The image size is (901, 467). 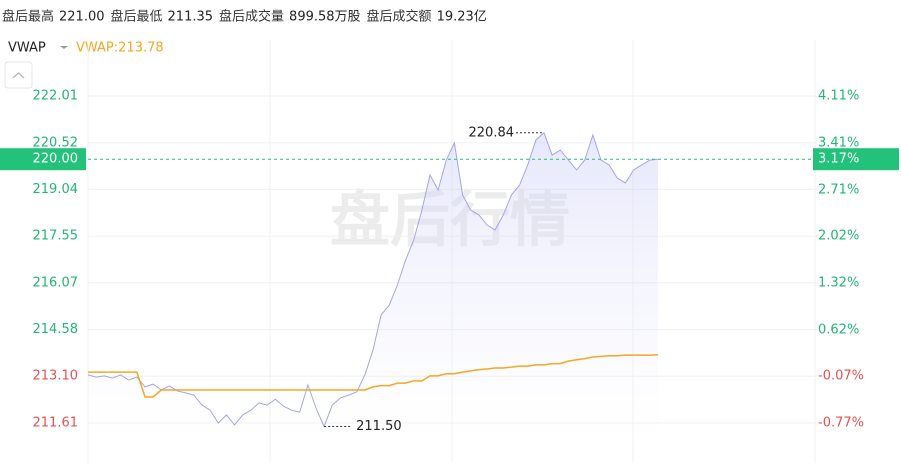 What do you see at coordinates (379, 426) in the screenshot?
I see `annotation: 211.50` at bounding box center [379, 426].